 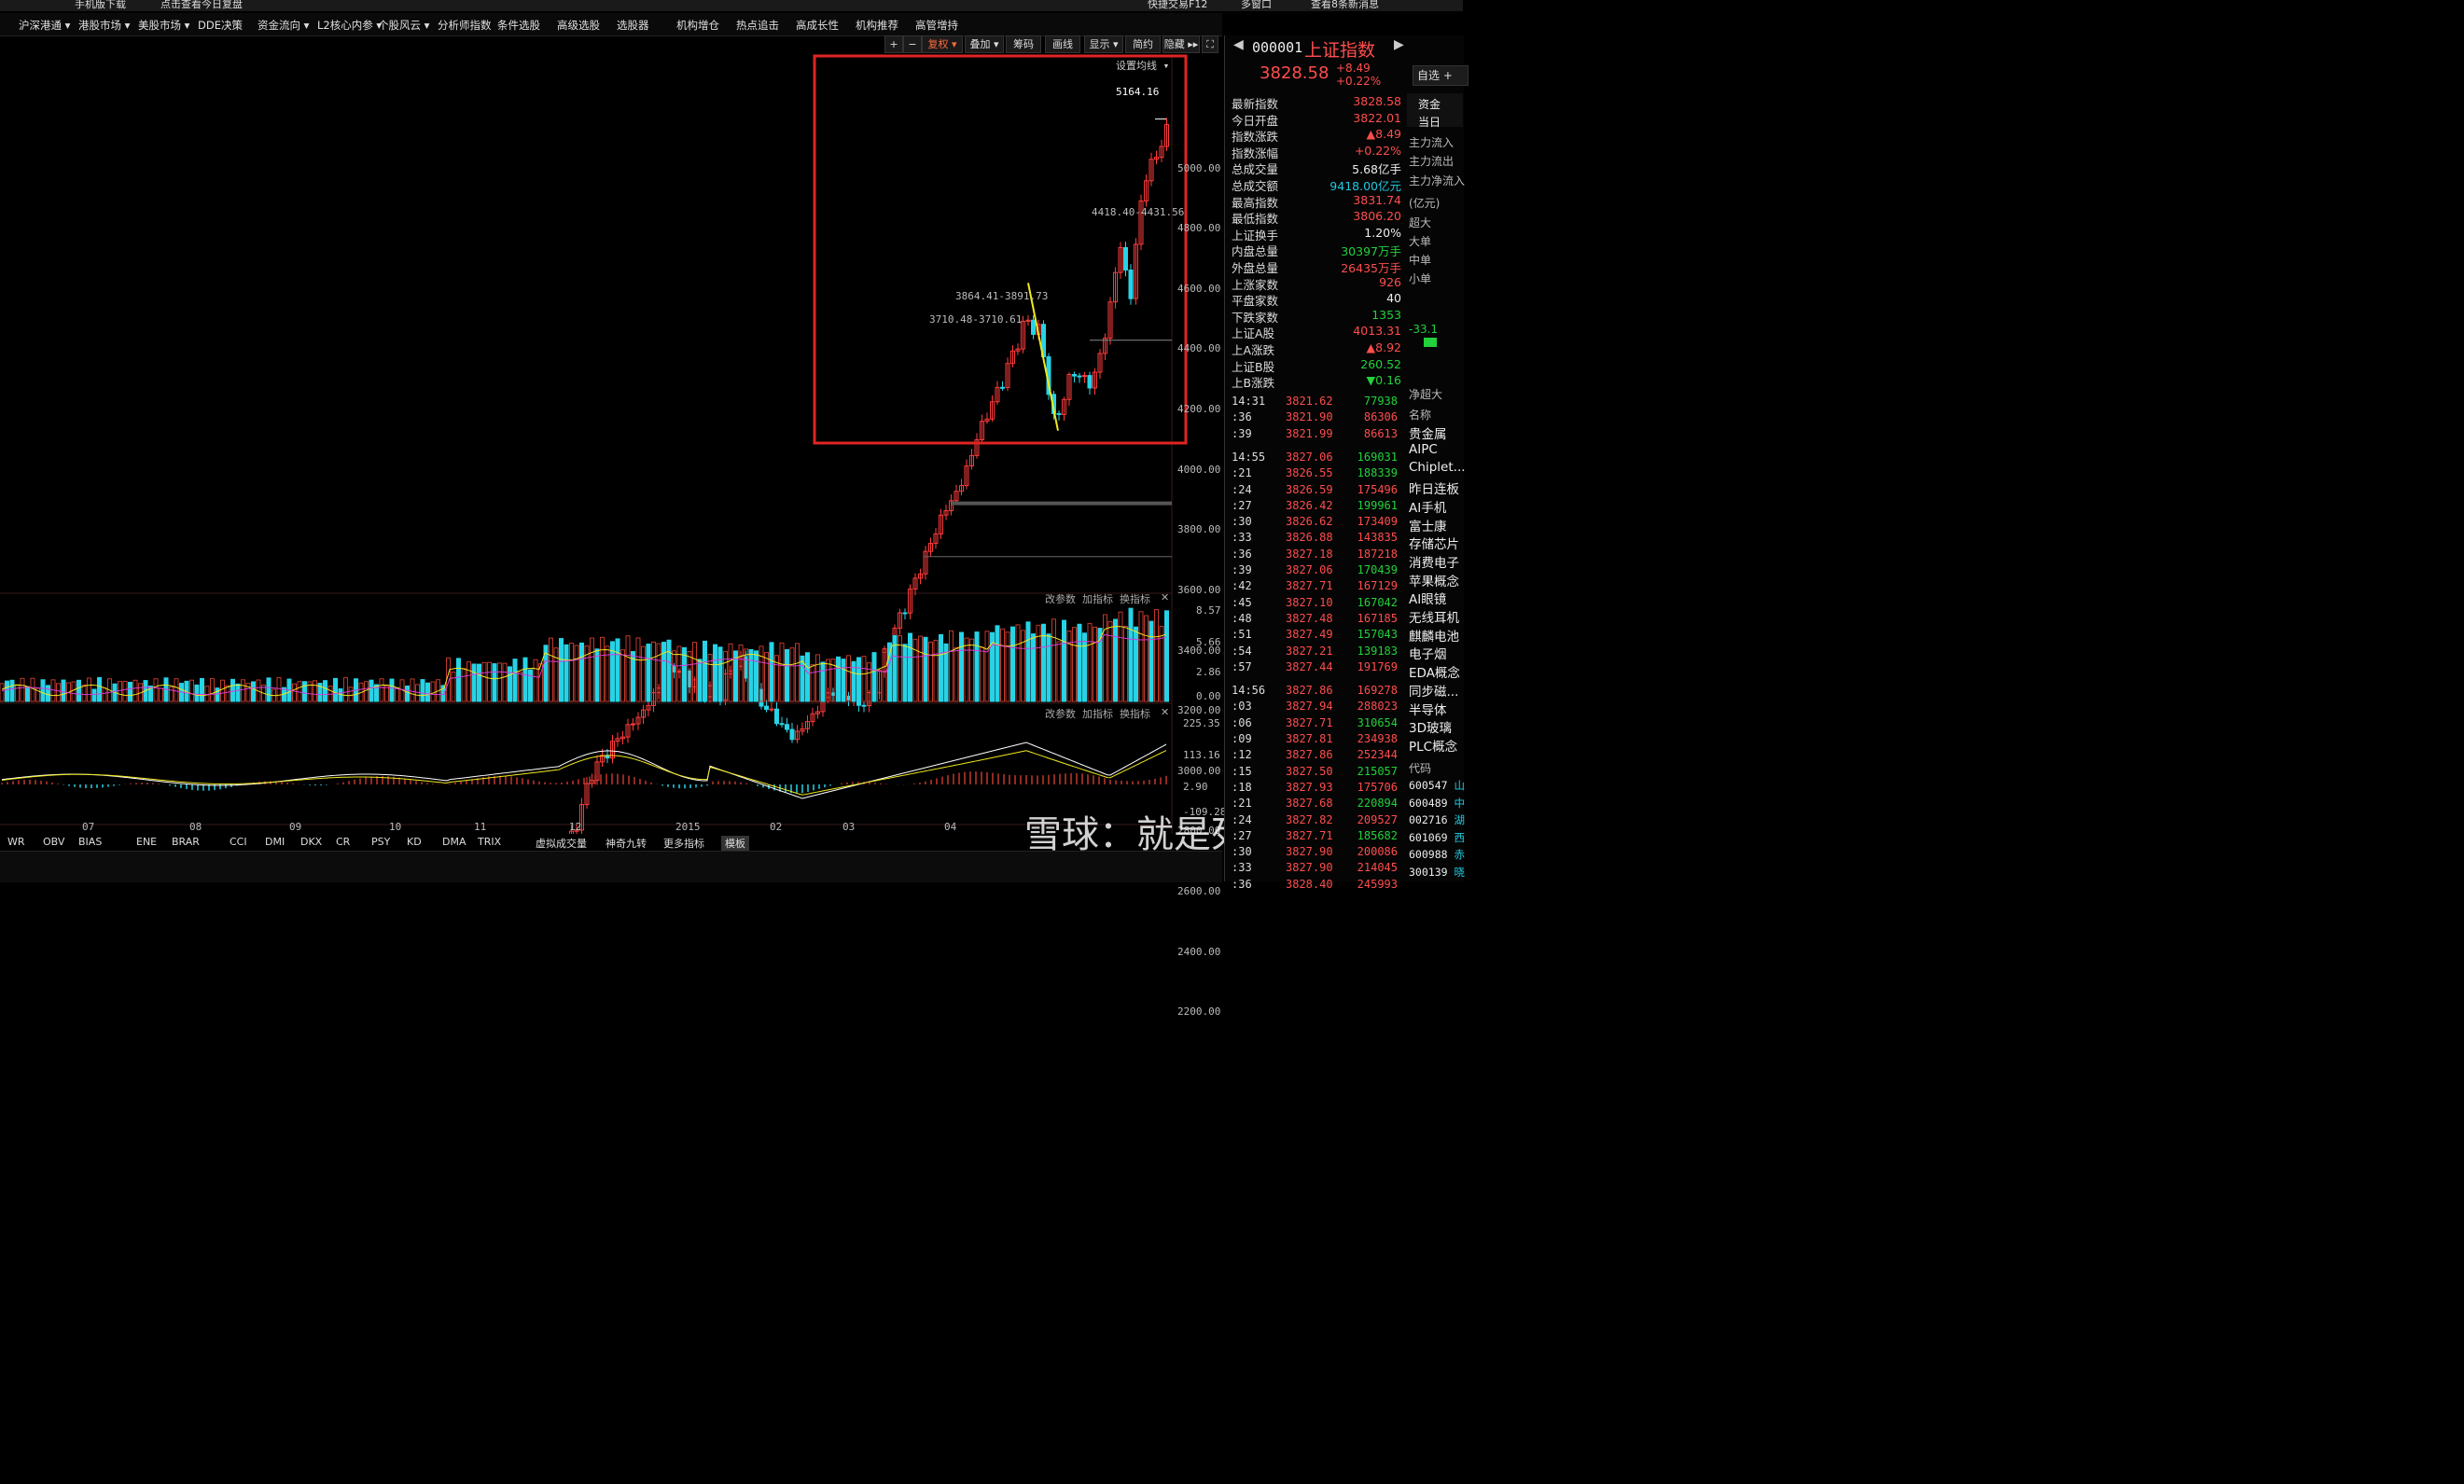 I want to click on menu-inst-recommend: 机构推荐, so click(x=877, y=25).